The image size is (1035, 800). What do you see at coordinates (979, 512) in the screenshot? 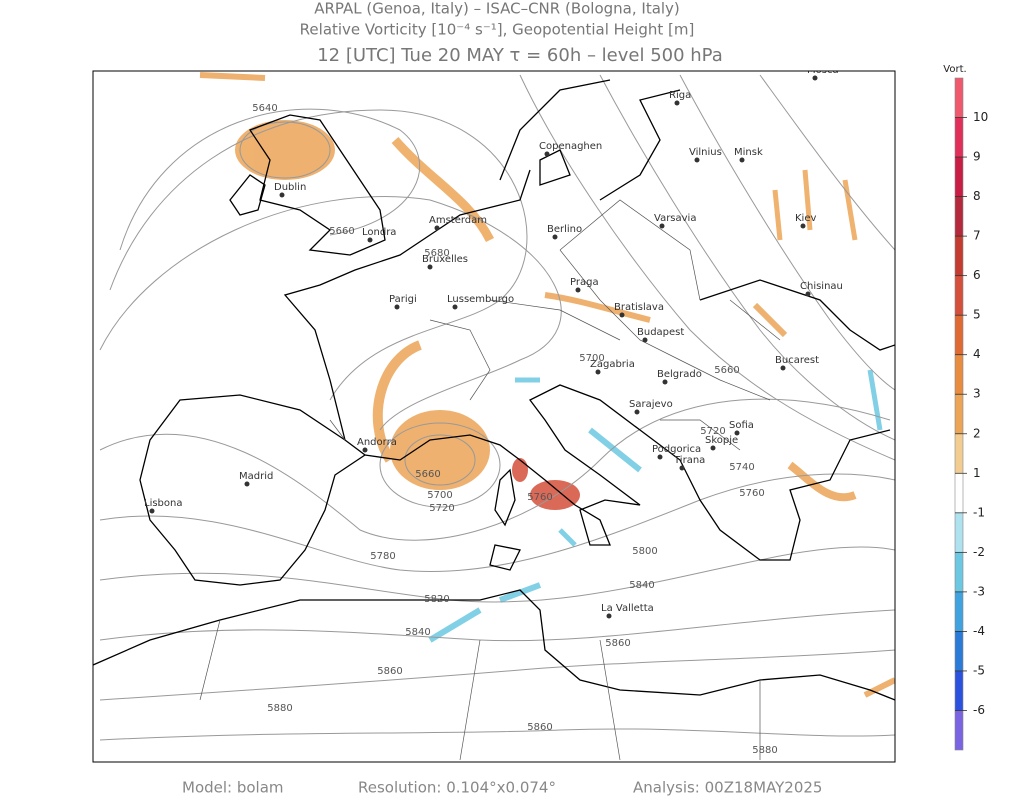
I see `colorbar-tick-label: -1` at bounding box center [979, 512].